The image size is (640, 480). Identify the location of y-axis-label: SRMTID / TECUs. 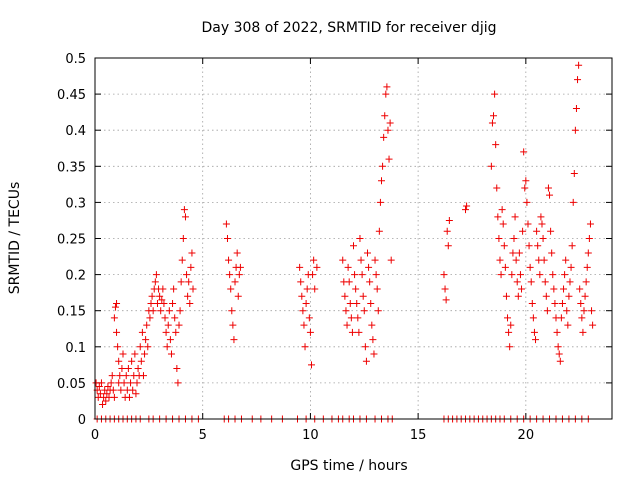
(15, 238).